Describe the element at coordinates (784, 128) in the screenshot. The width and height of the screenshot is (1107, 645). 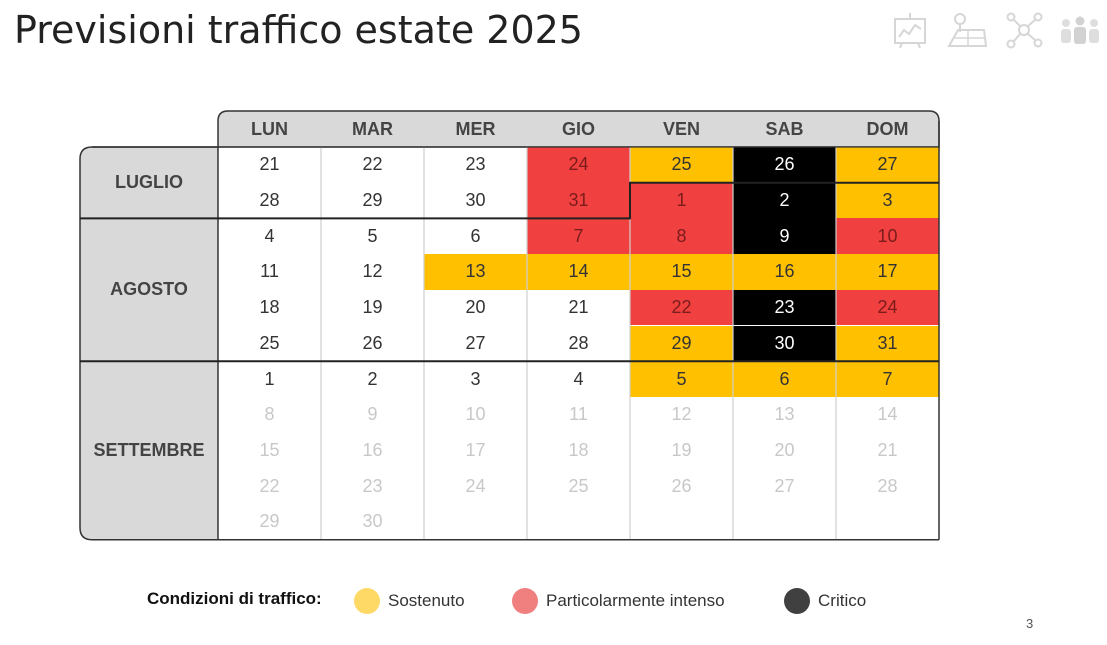
I see `day-header-sab: SAB` at that location.